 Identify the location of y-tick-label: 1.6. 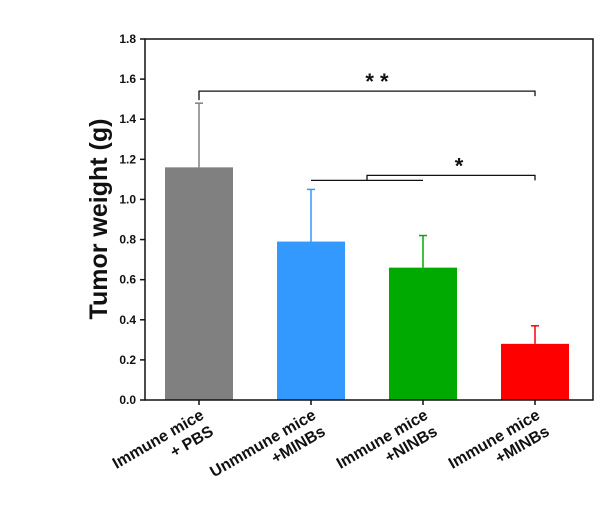
(127, 79).